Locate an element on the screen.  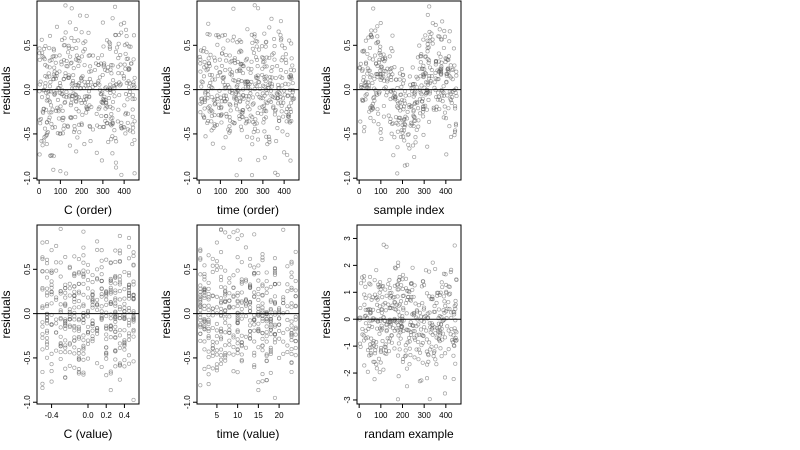
y-axis-title: residuals is located at coordinates (166, 90).